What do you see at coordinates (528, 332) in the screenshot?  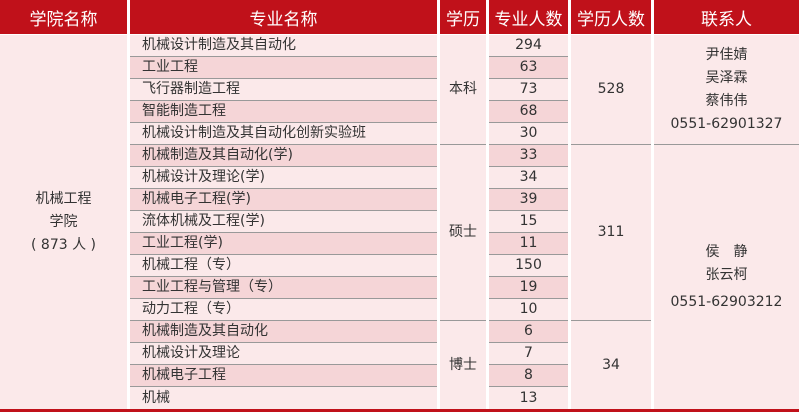 I see `major-count: 6` at bounding box center [528, 332].